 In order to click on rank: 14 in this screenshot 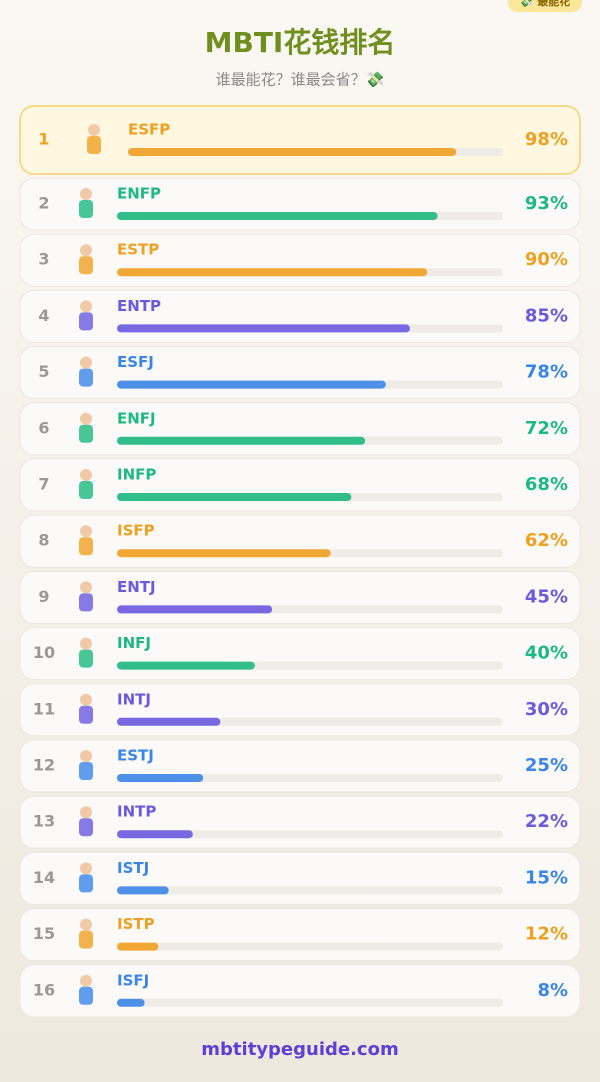, I will do `click(44, 877)`.